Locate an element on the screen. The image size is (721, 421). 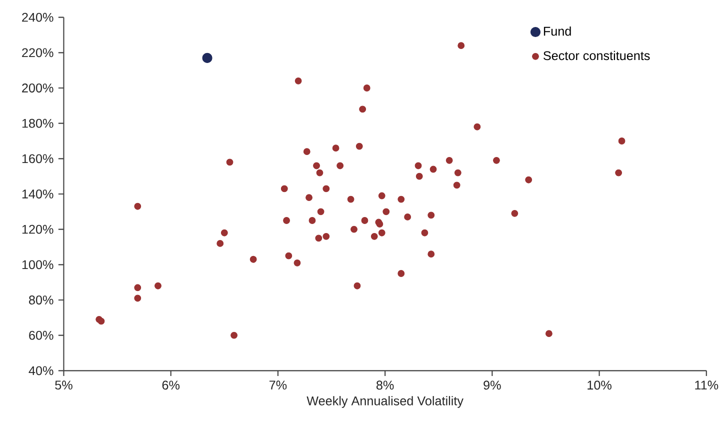
x-tick-label: 11% is located at coordinates (706, 385).